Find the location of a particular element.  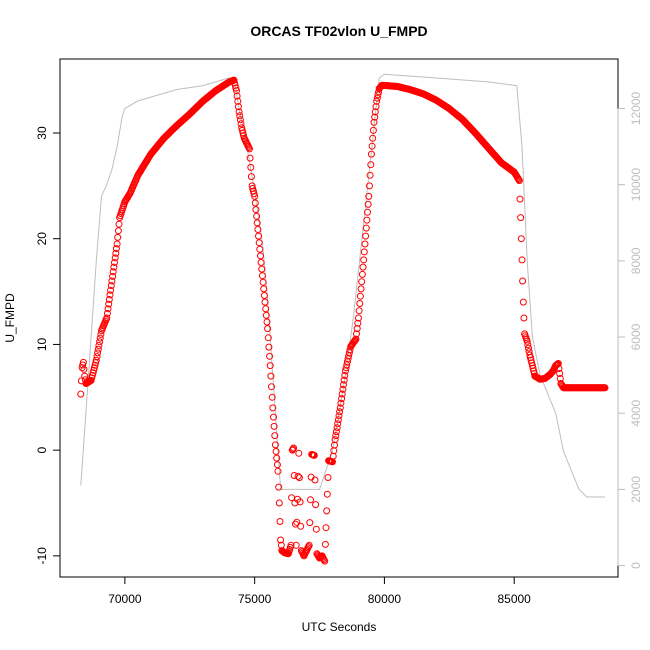

y2-tick-label: 12000 is located at coordinates (636, 109).